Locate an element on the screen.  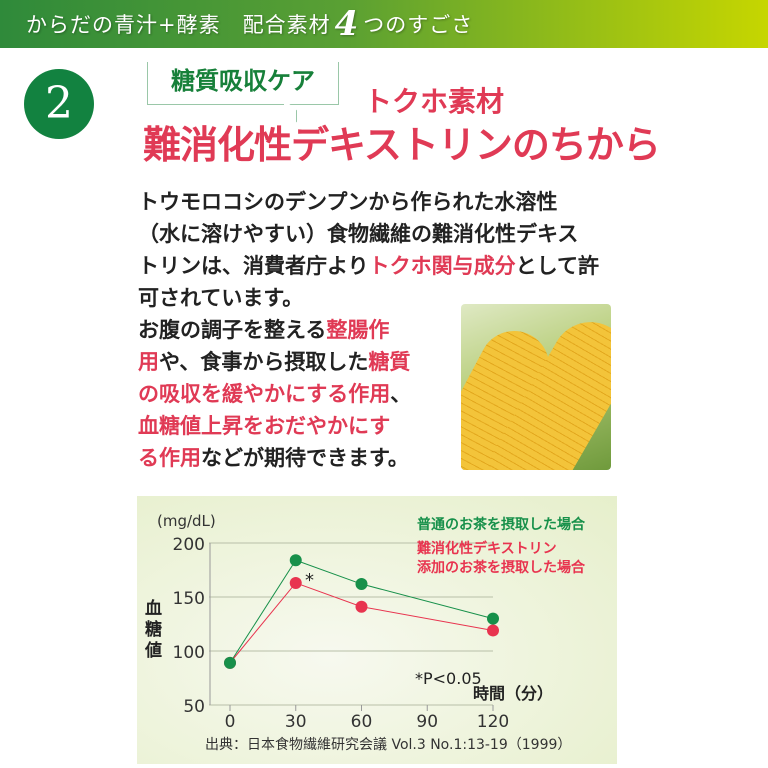
speech-bubble-label: 糖質吸収ケア is located at coordinates (243, 83).